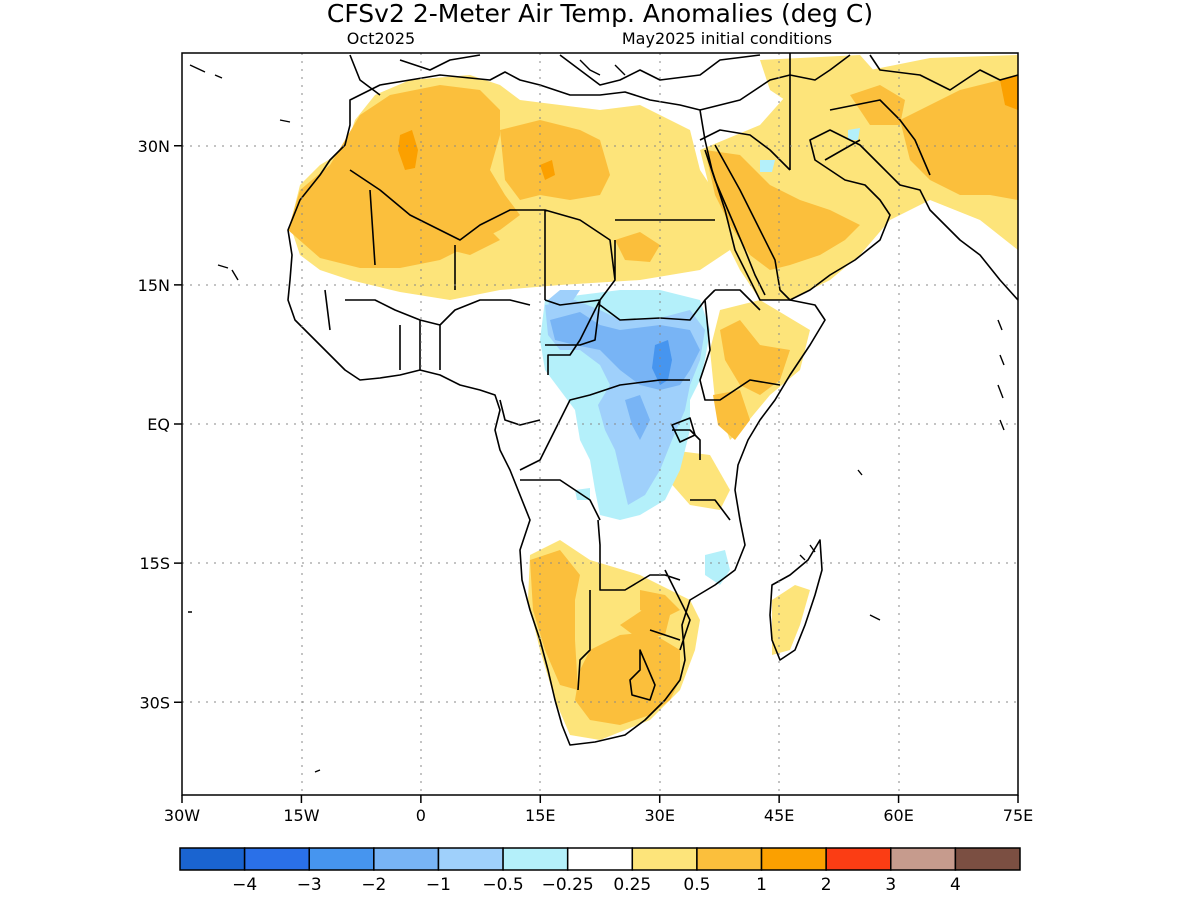 This screenshot has height=900, width=1200. Describe the element at coordinates (632, 885) in the screenshot. I see `colorbar-label: 0.25` at that location.